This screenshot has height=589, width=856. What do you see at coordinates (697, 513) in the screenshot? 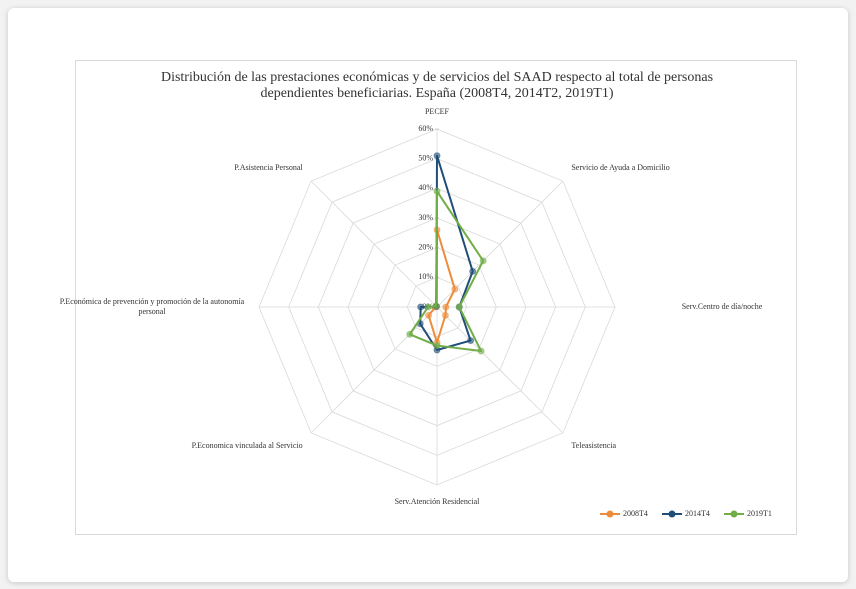
I see `legend-label: 2014T4` at bounding box center [697, 513].